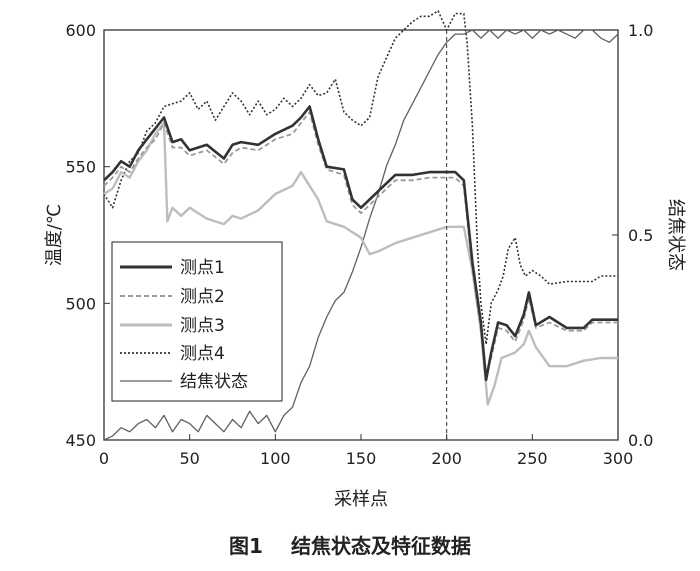  What do you see at coordinates (675, 235) in the screenshot?
I see `y-right-axis-title: 结焦状态` at bounding box center [675, 235].